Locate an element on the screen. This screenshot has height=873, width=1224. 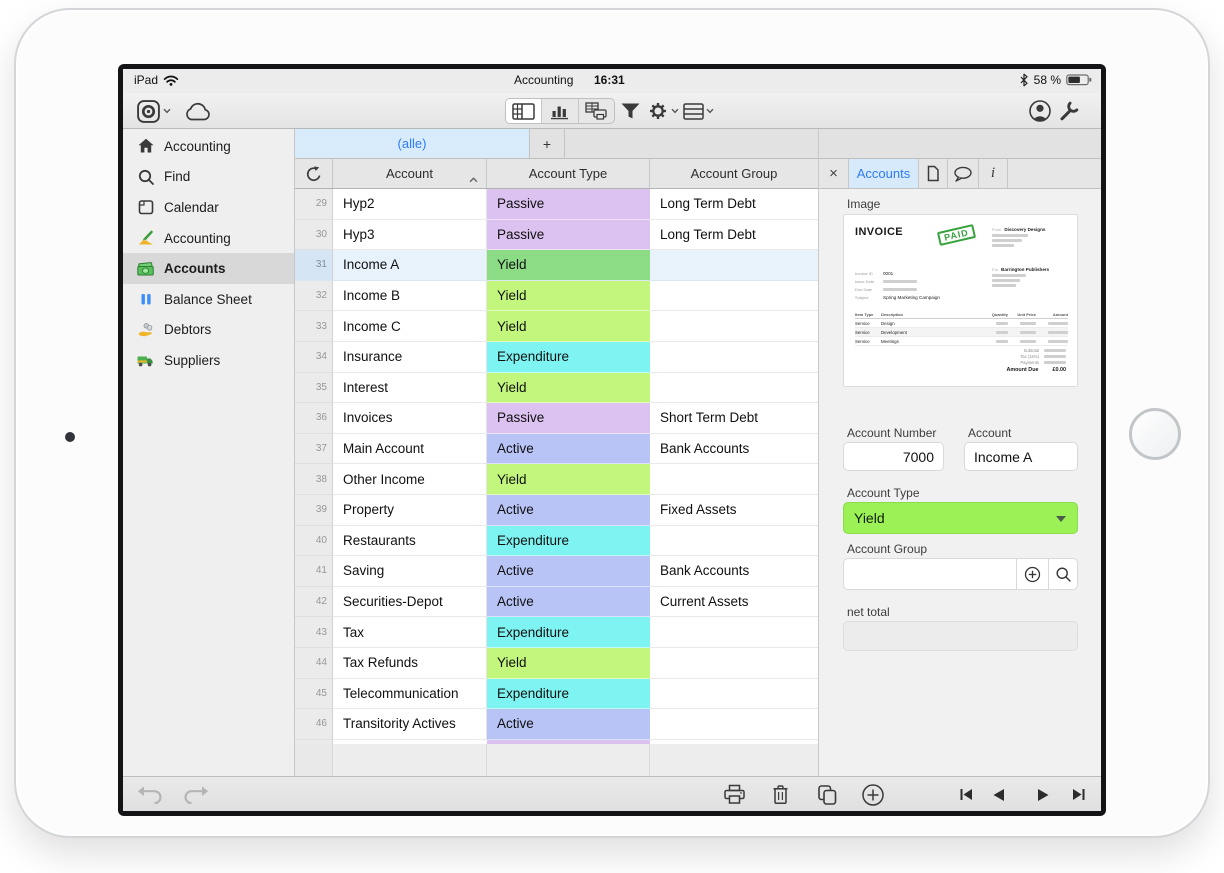
table-row-33: 33 Income C Yield is located at coordinates (556, 326).